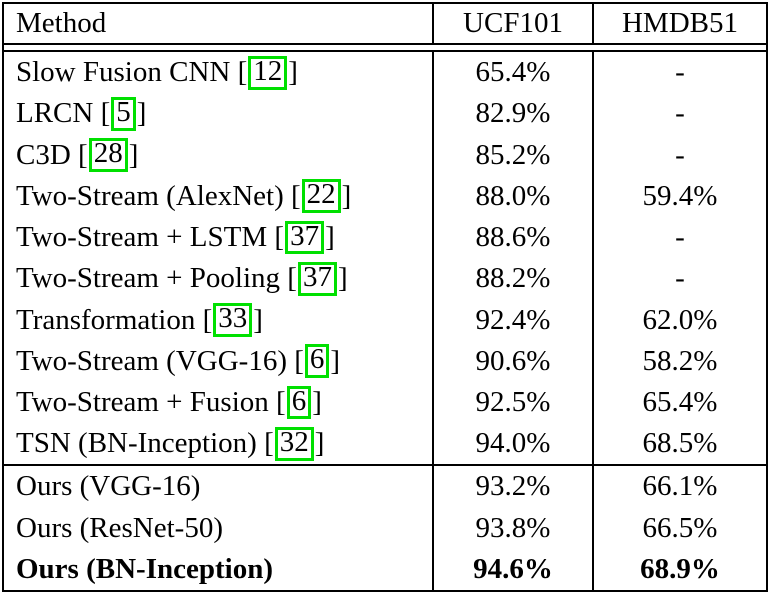 The image size is (773, 600). I want to click on method-cell: Ours (BN-Inception), so click(218, 569).